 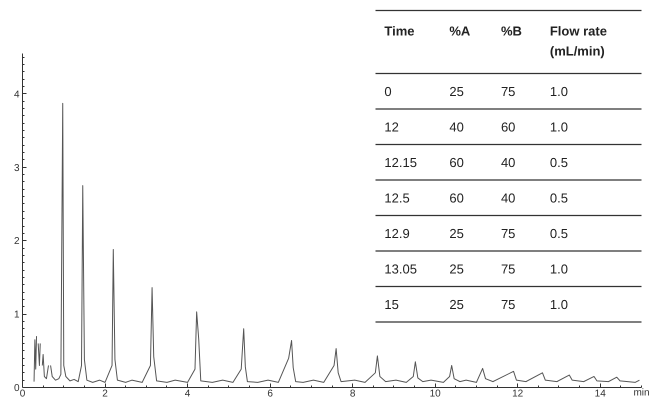 What do you see at coordinates (105, 394) in the screenshot?
I see `x-tick-label: 2` at bounding box center [105, 394].